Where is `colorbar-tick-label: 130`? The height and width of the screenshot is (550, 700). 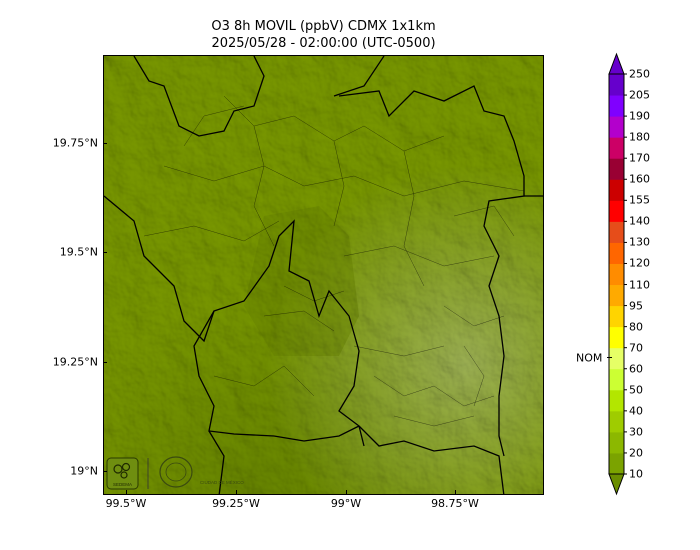 colorbar-tick-label: 130 is located at coordinates (639, 242).